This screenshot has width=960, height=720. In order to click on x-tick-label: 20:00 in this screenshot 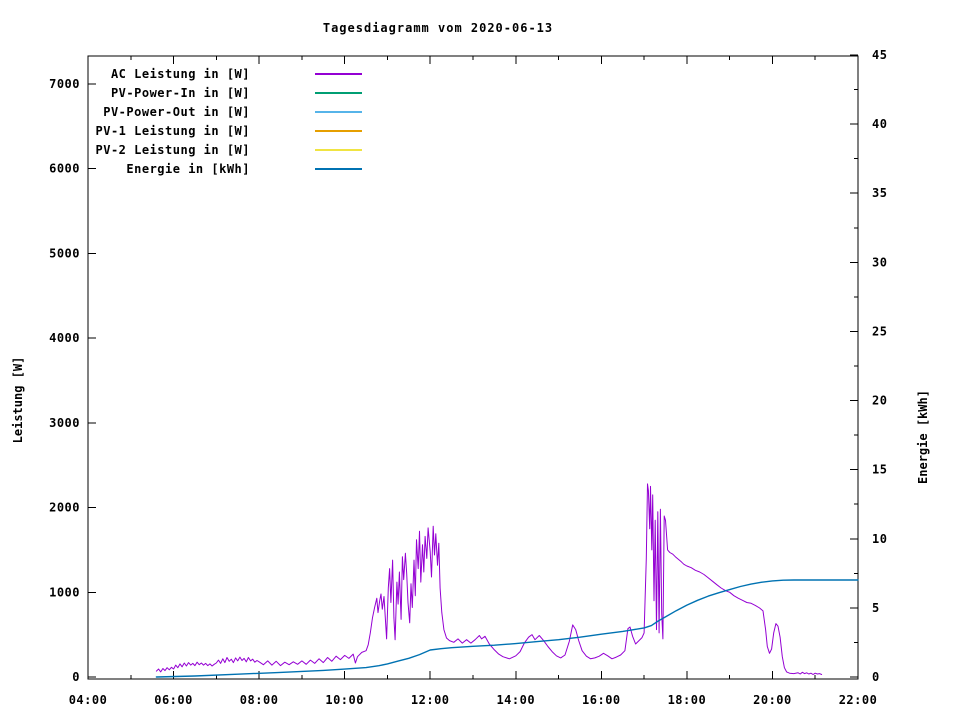, I will do `click(772, 700)`.